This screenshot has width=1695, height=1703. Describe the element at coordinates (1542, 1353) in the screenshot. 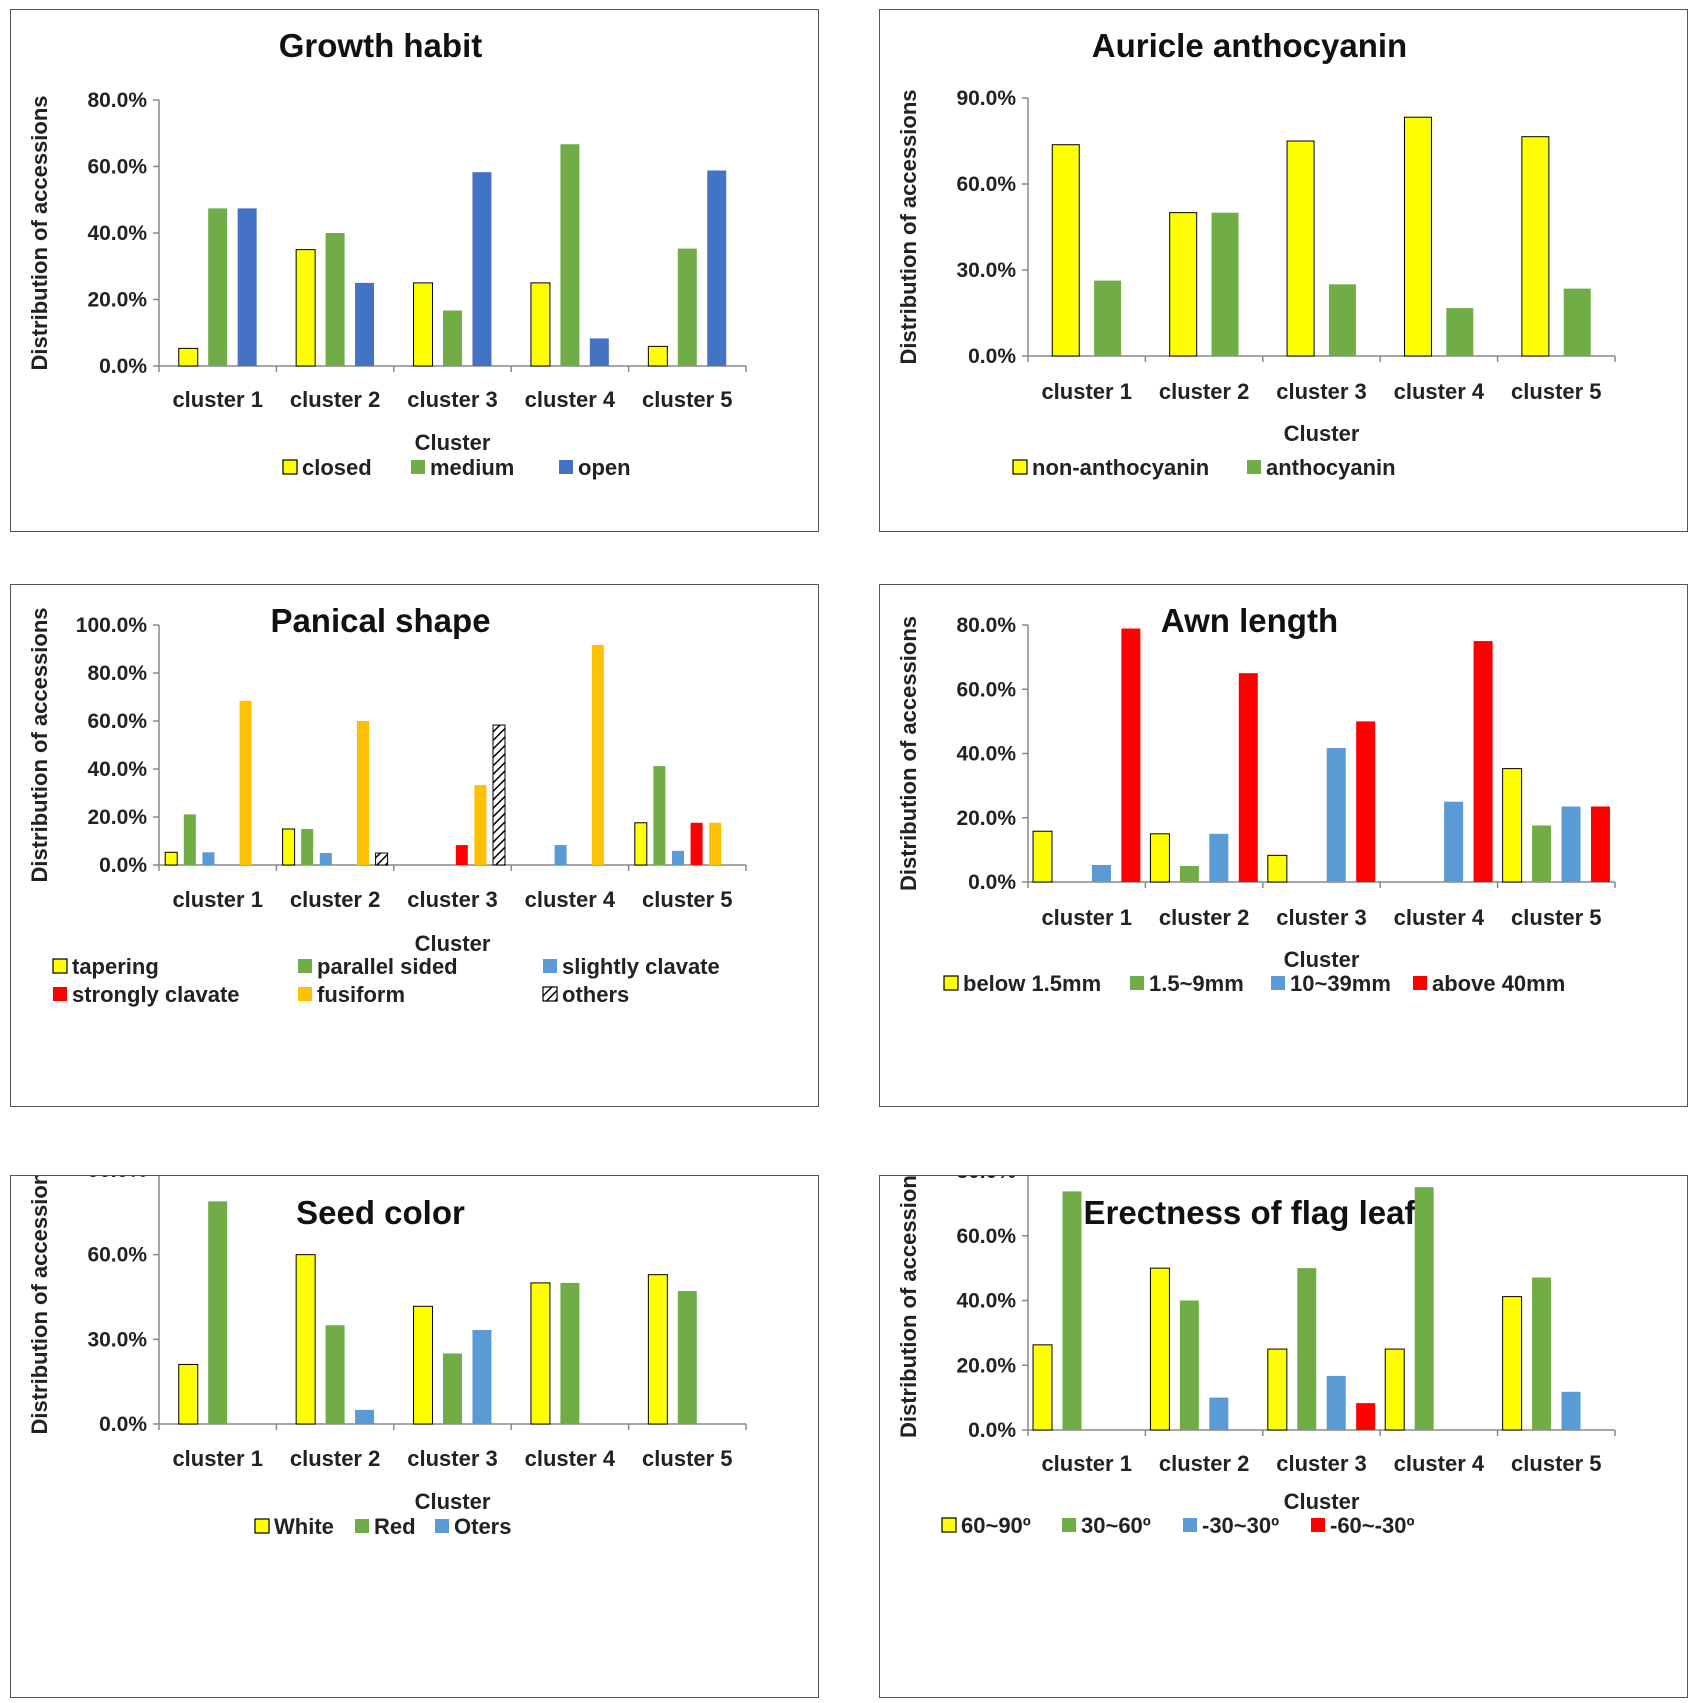

I see `bar-30-60--5` at that location.